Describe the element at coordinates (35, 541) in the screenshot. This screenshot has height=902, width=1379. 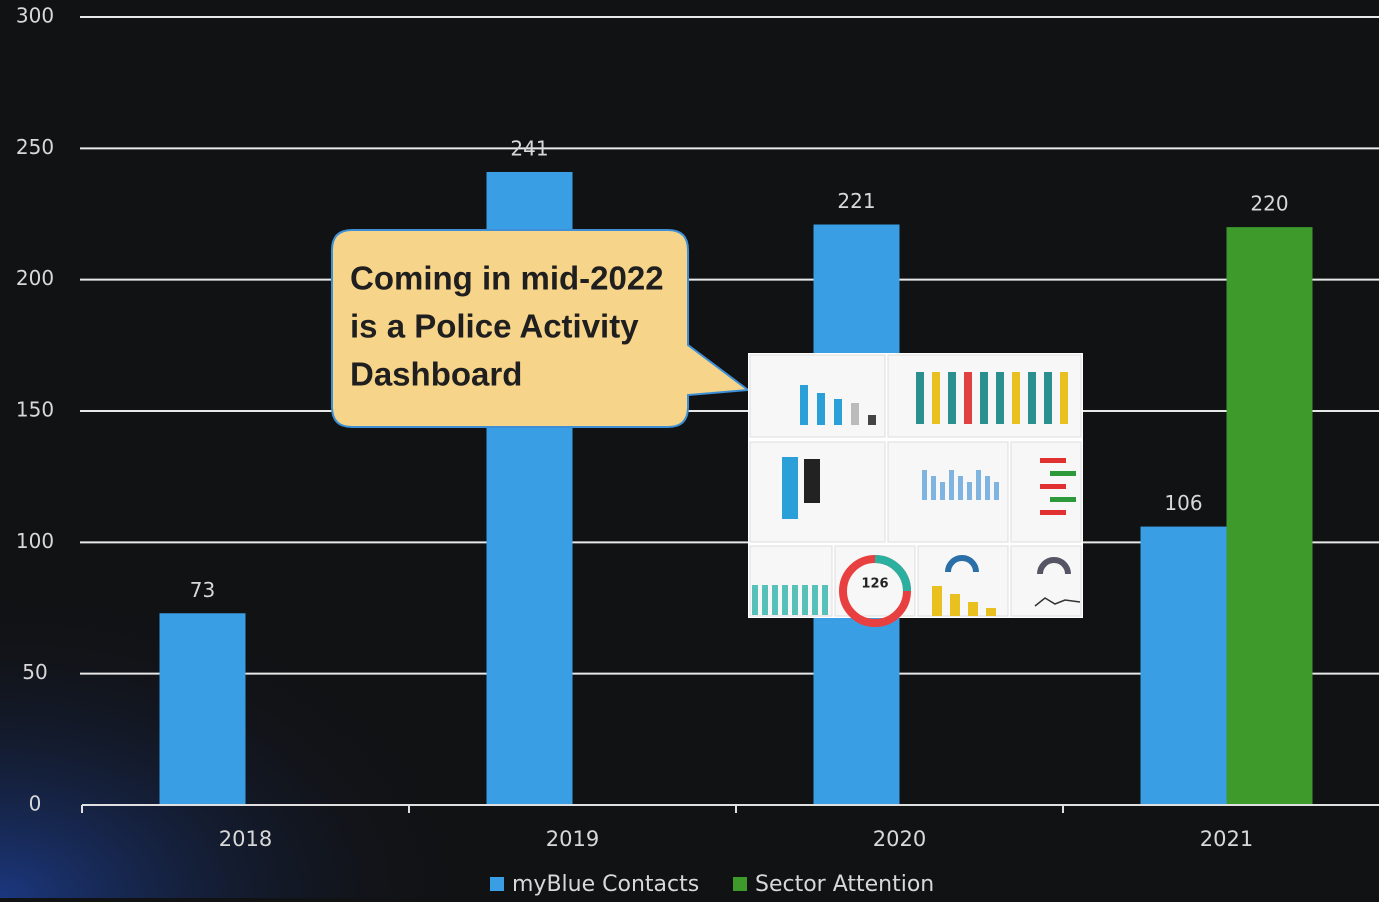
I see `y-tick-label: 100` at that location.